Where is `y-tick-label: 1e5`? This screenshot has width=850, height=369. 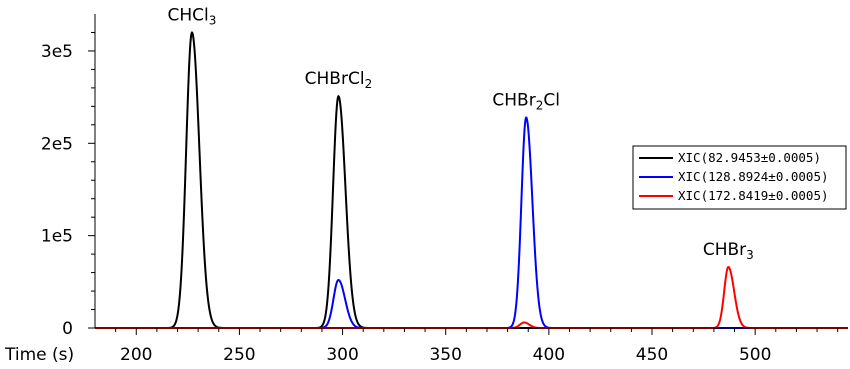 y-tick-label: 1e5 is located at coordinates (57, 237).